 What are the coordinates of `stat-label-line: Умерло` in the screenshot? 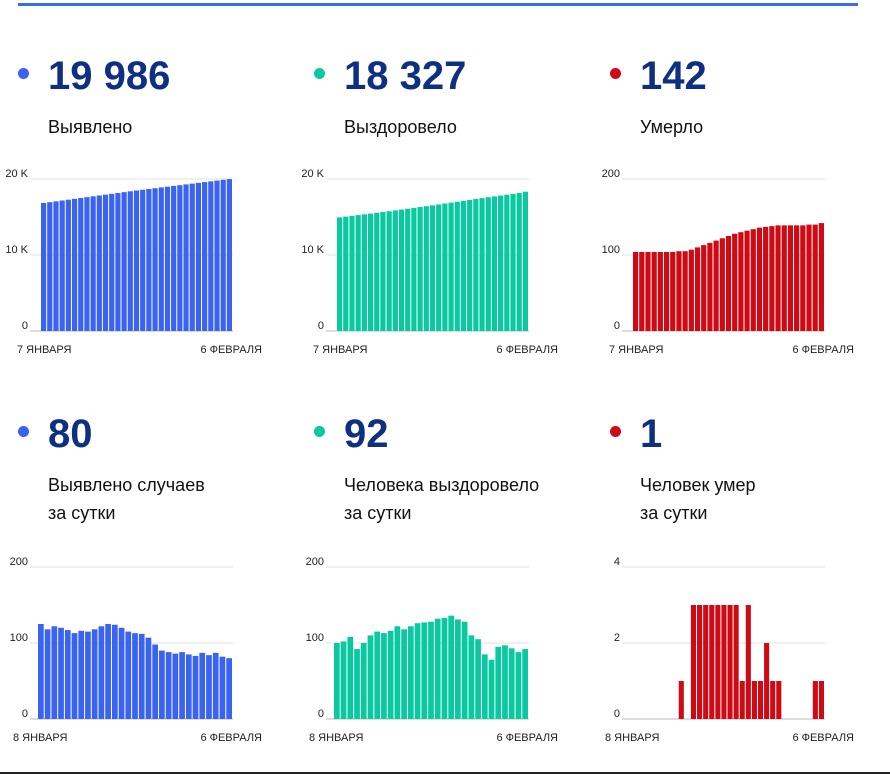 It's located at (672, 127).